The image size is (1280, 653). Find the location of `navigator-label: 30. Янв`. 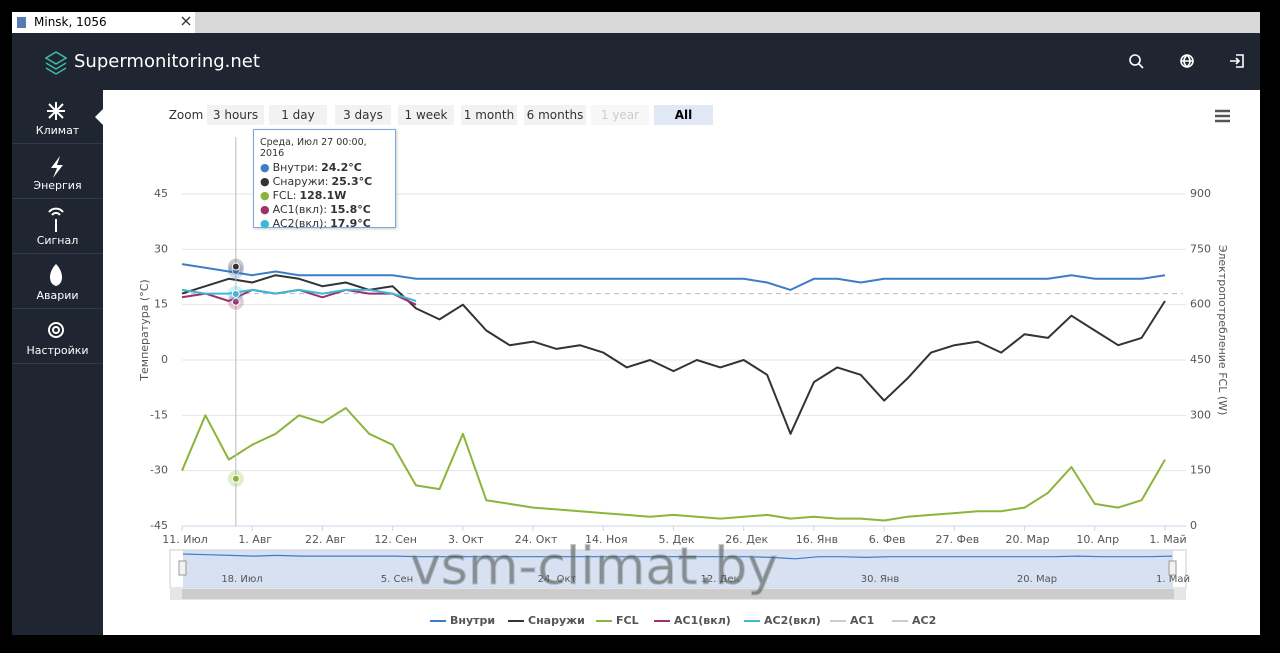

navigator-label: 30. Янв is located at coordinates (880, 579).